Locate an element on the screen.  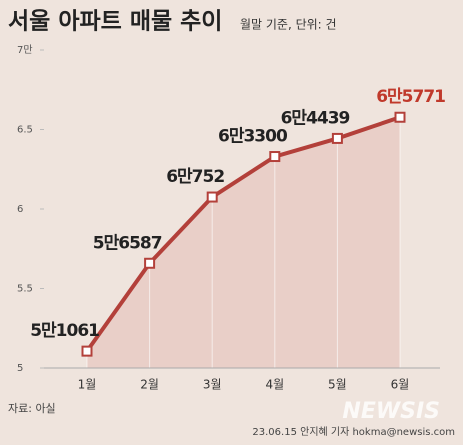
y-tick-label: 7만 is located at coordinates (25, 50).